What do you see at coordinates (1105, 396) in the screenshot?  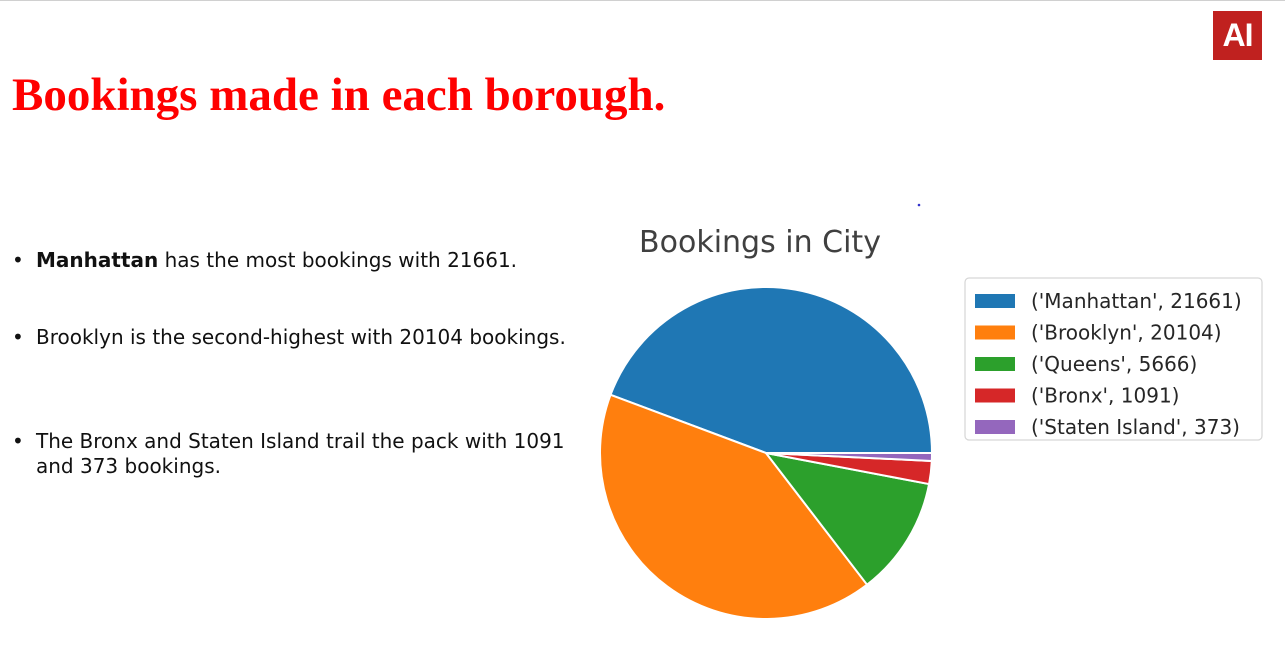 I see `legend-label: ('Bronx', 1091)` at bounding box center [1105, 396].